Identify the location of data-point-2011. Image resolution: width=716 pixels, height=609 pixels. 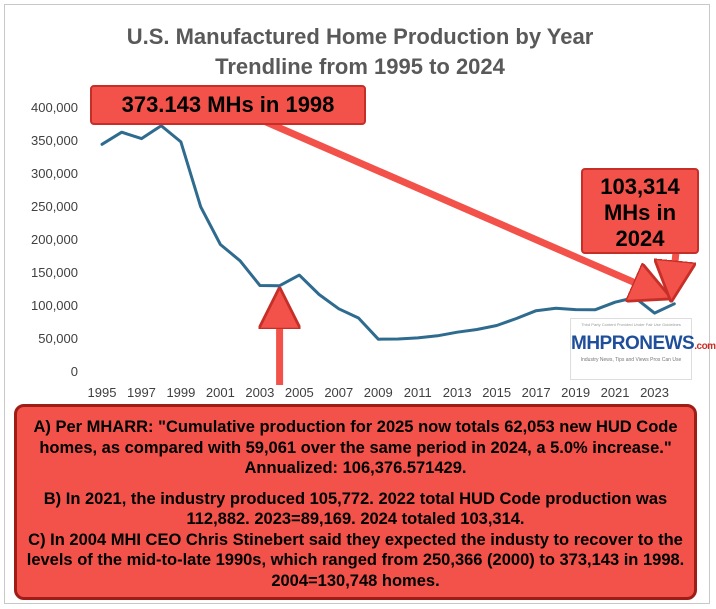
(418, 338).